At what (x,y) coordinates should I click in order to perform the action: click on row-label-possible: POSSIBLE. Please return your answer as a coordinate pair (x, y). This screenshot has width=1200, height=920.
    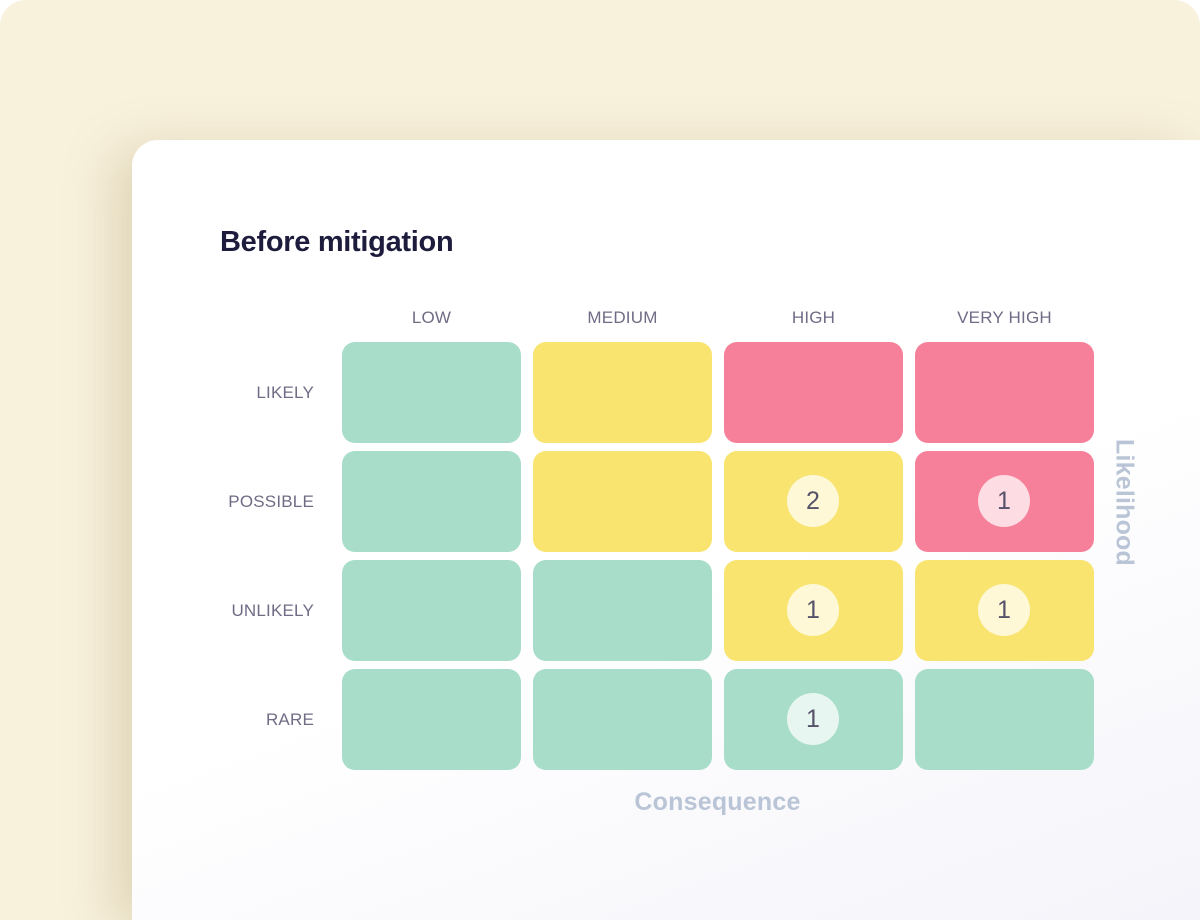
    Looking at the image, I should click on (271, 501).